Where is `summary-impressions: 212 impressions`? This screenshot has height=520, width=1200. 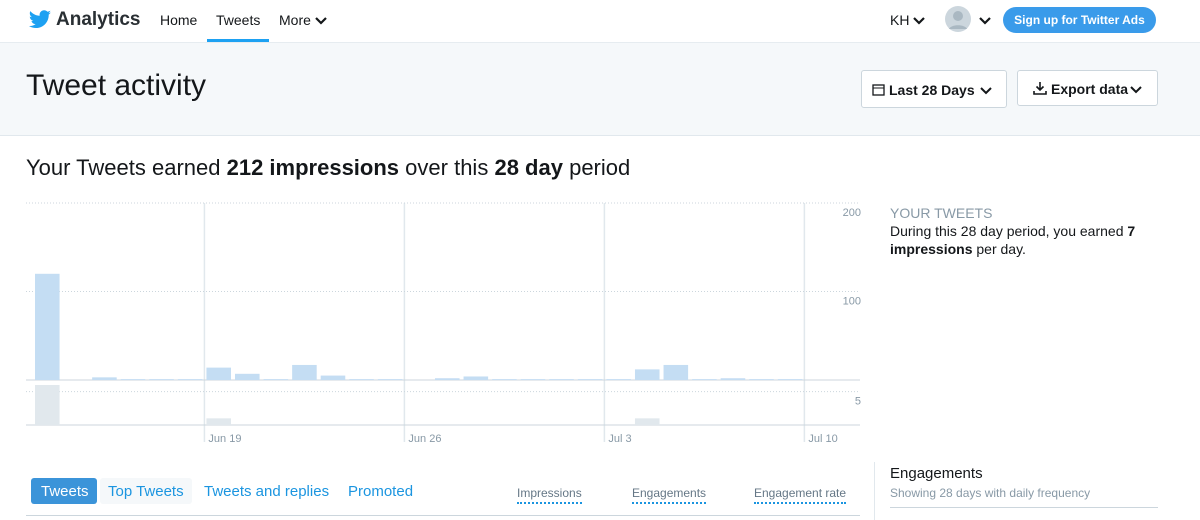 summary-impressions: 212 impressions is located at coordinates (313, 167).